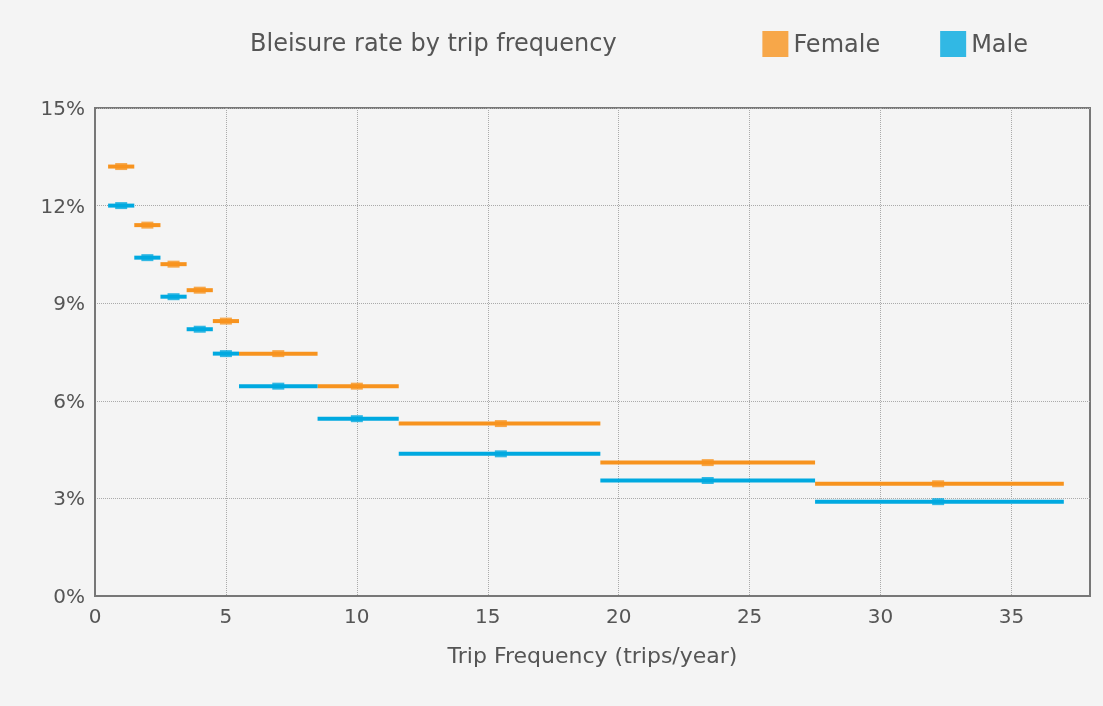  What do you see at coordinates (69, 596) in the screenshot?
I see `y-tick-label: 0%` at bounding box center [69, 596].